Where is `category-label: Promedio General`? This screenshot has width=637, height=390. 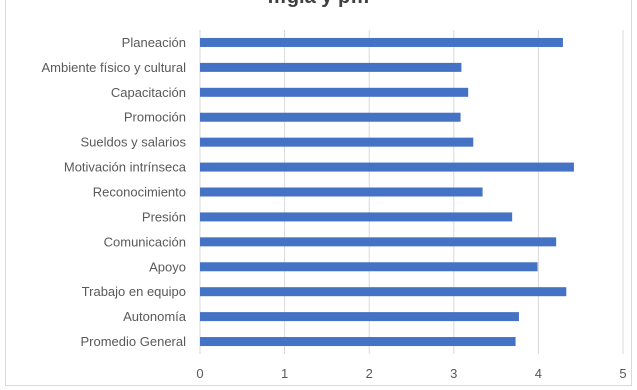
category-label: Promedio General is located at coordinates (134, 341).